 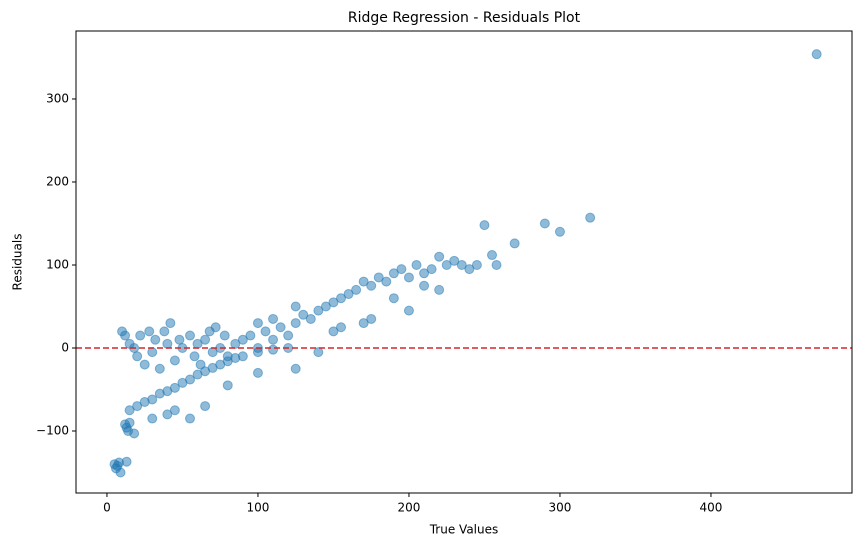 I want to click on x-tick-label: 200, so click(x=409, y=508).